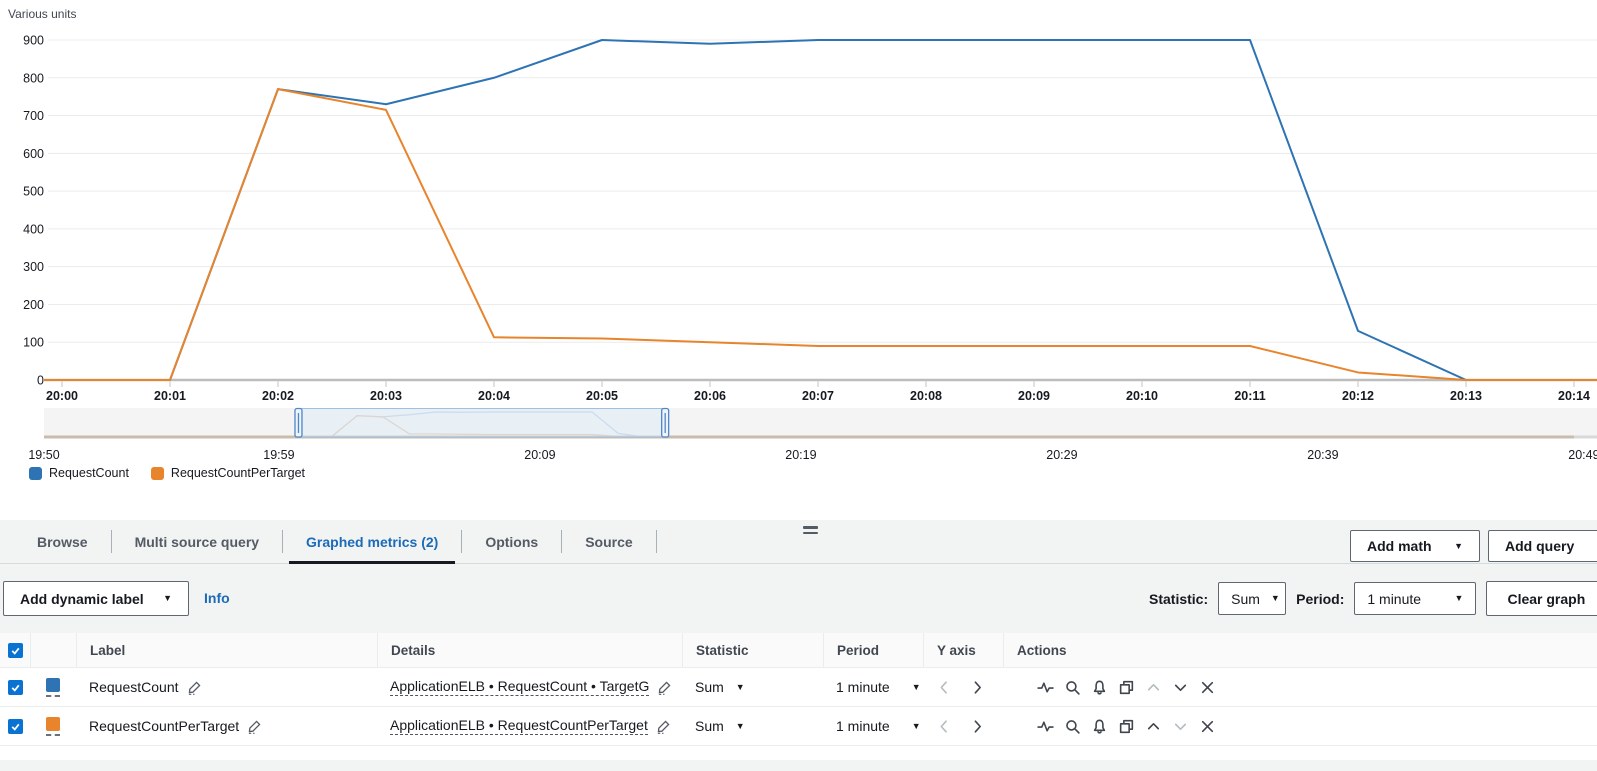 This screenshot has width=1597, height=771. Describe the element at coordinates (33, 343) in the screenshot. I see `y-tick-label: 100` at that location.